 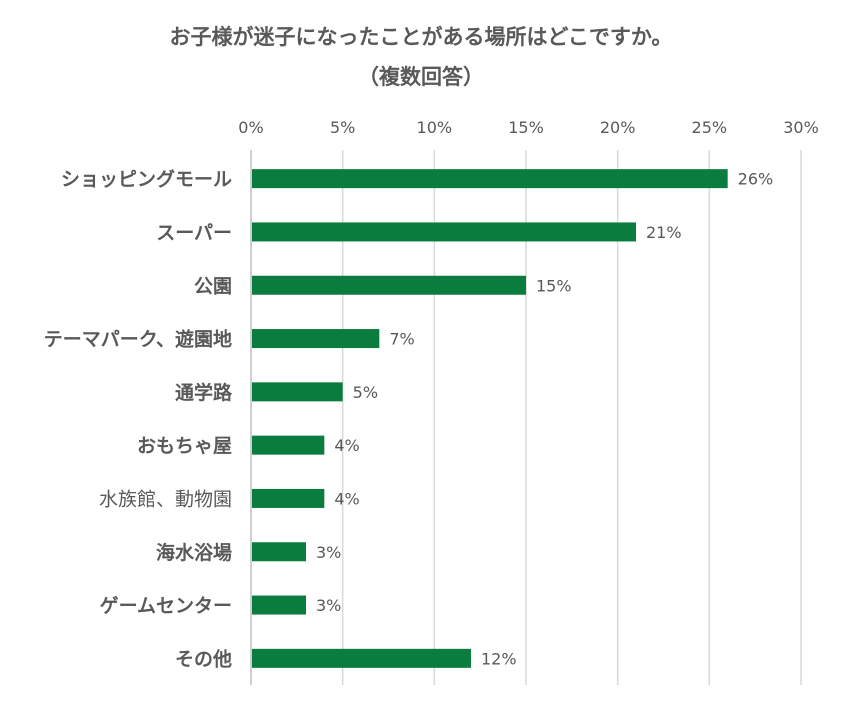 What do you see at coordinates (801, 127) in the screenshot?
I see `x-tick-label: 30%` at bounding box center [801, 127].